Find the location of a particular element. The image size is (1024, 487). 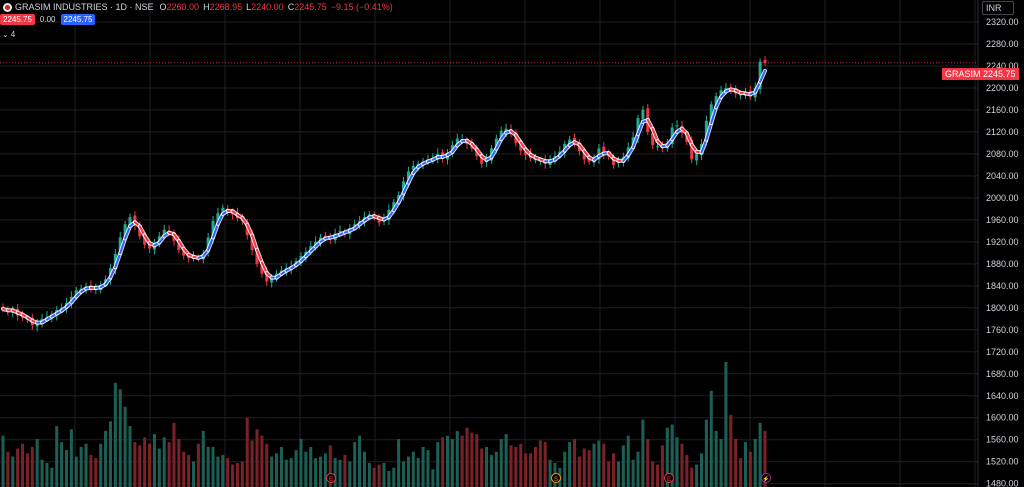

y-axis-tick-label: 2000.00 is located at coordinates (1002, 198).